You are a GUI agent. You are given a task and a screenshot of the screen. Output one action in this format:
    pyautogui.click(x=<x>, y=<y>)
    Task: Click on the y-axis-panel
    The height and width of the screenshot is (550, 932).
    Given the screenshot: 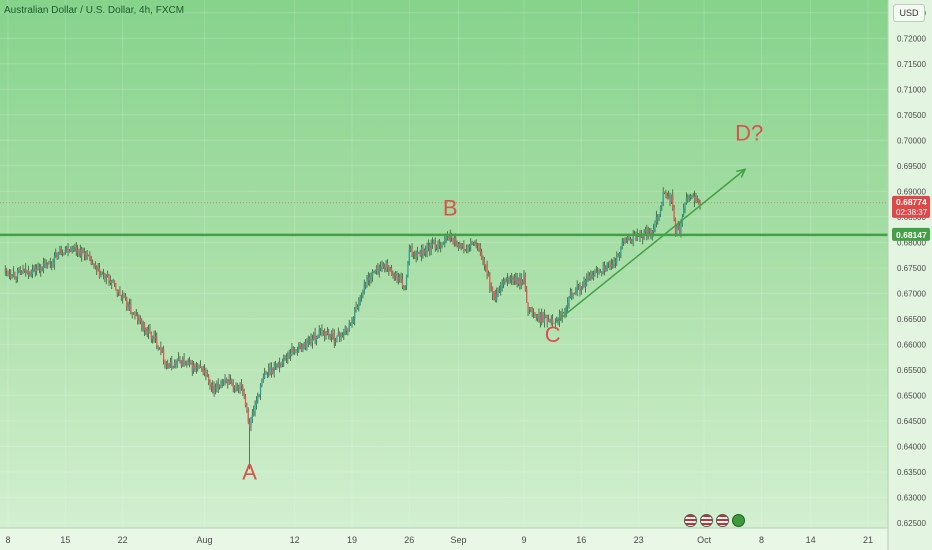 What is the action you would take?
    pyautogui.click(x=910, y=275)
    